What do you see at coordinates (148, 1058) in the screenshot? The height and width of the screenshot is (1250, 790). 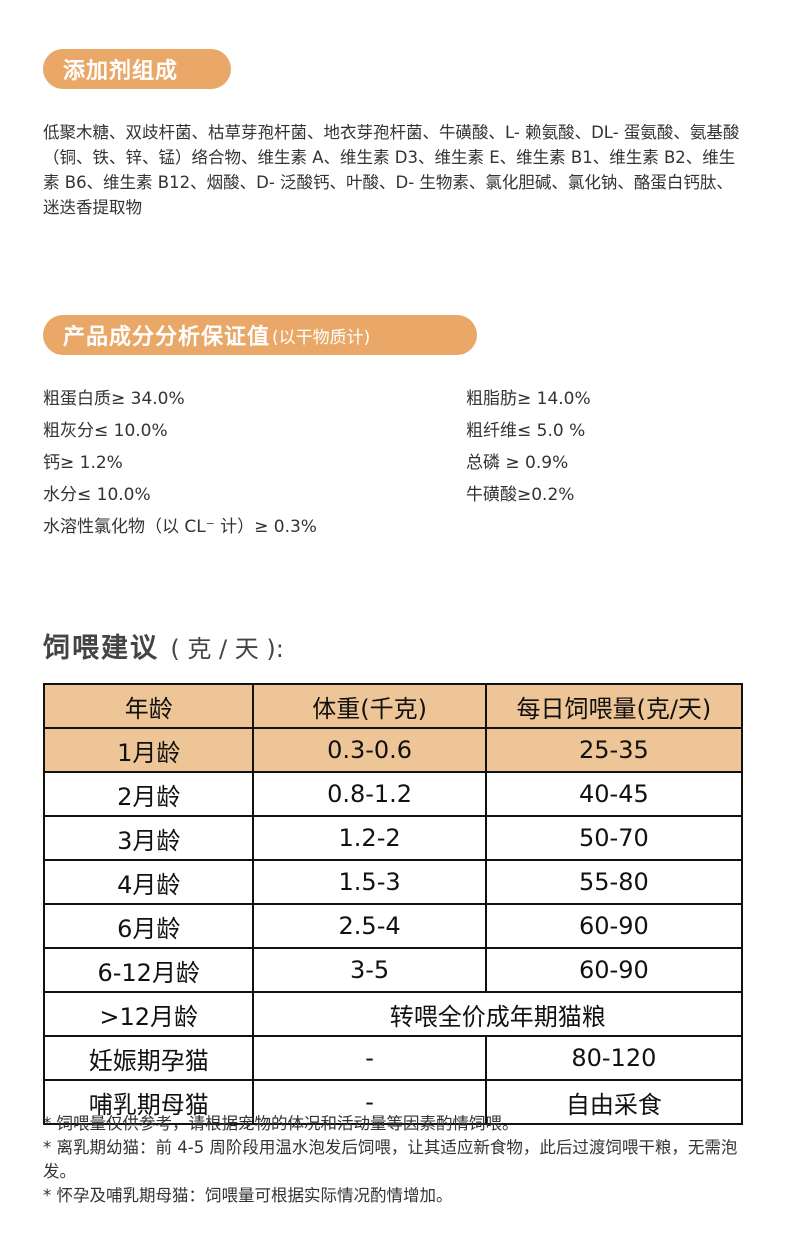 I see `cell-age: 妊娠期孕猫` at bounding box center [148, 1058].